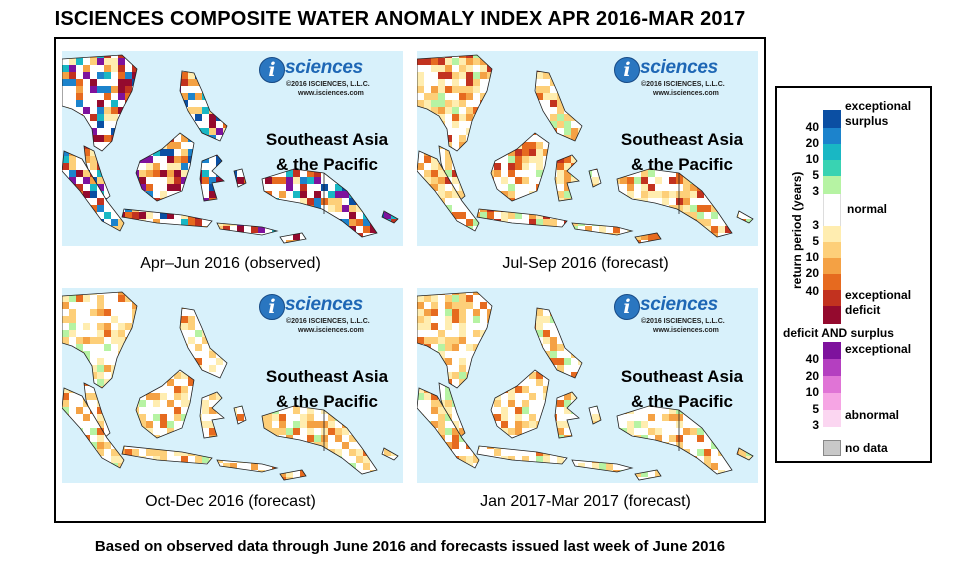 This screenshot has width=962, height=570. I want to click on legend-deficit-label: deficit, so click(862, 310).